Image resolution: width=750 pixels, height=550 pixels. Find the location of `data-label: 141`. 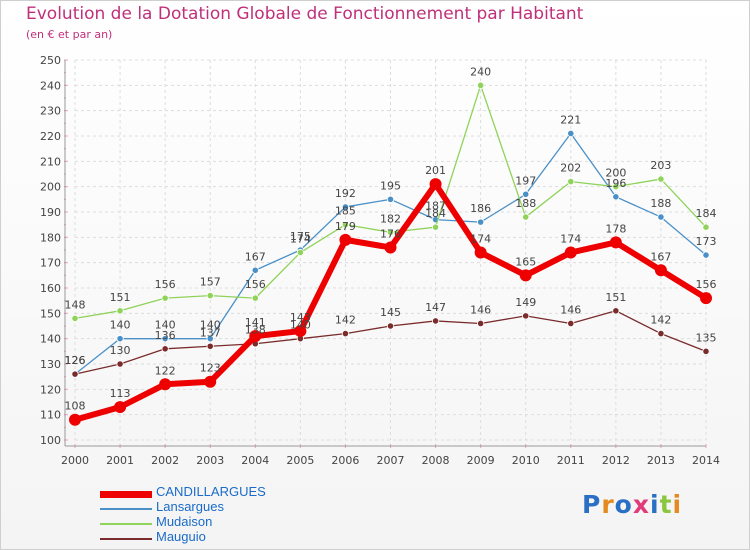

data-label: 141 is located at coordinates (255, 322).